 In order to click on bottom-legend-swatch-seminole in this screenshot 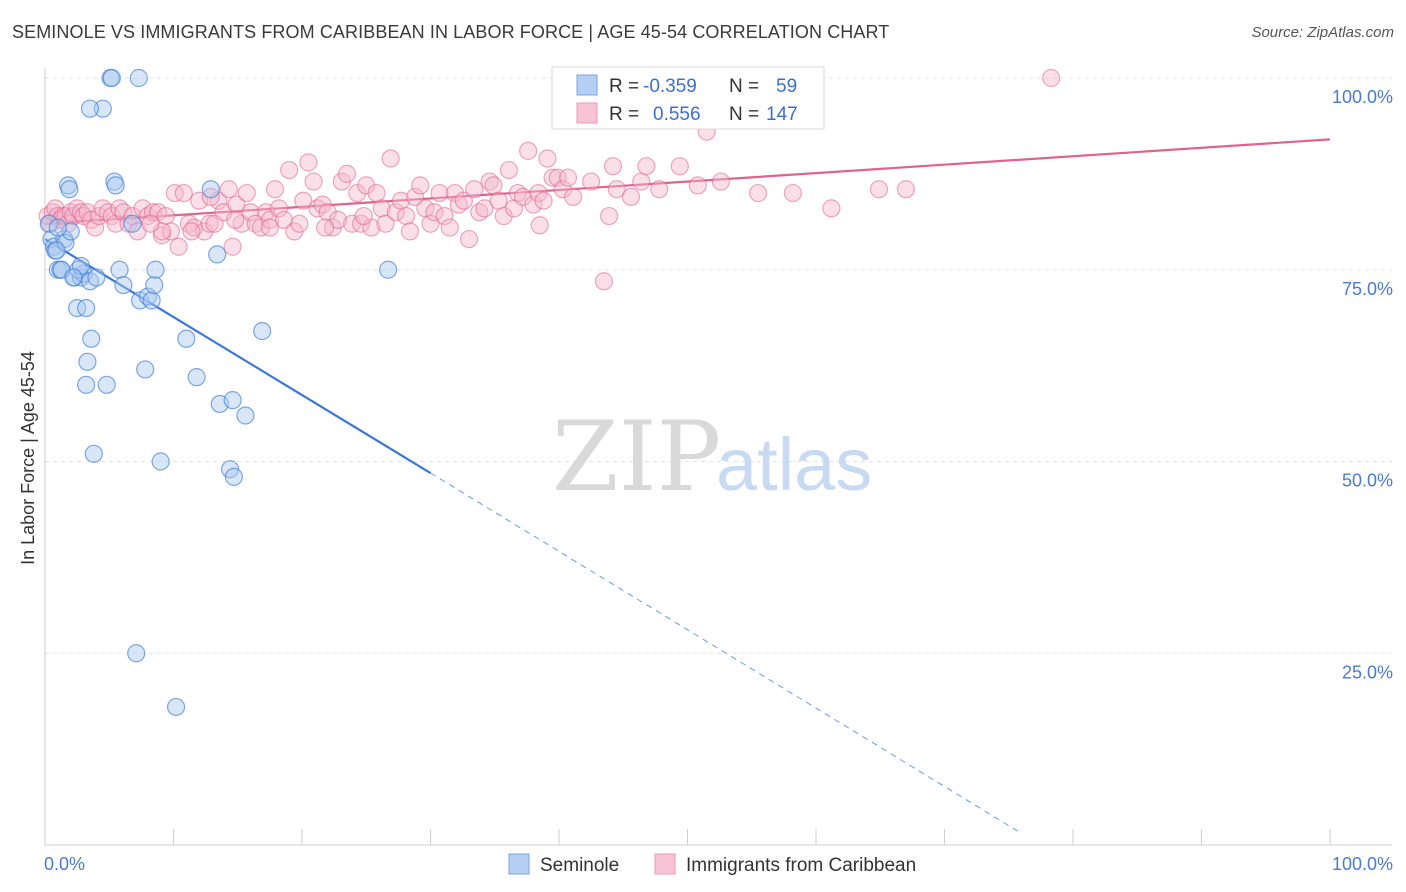, I will do `click(519, 864)`.